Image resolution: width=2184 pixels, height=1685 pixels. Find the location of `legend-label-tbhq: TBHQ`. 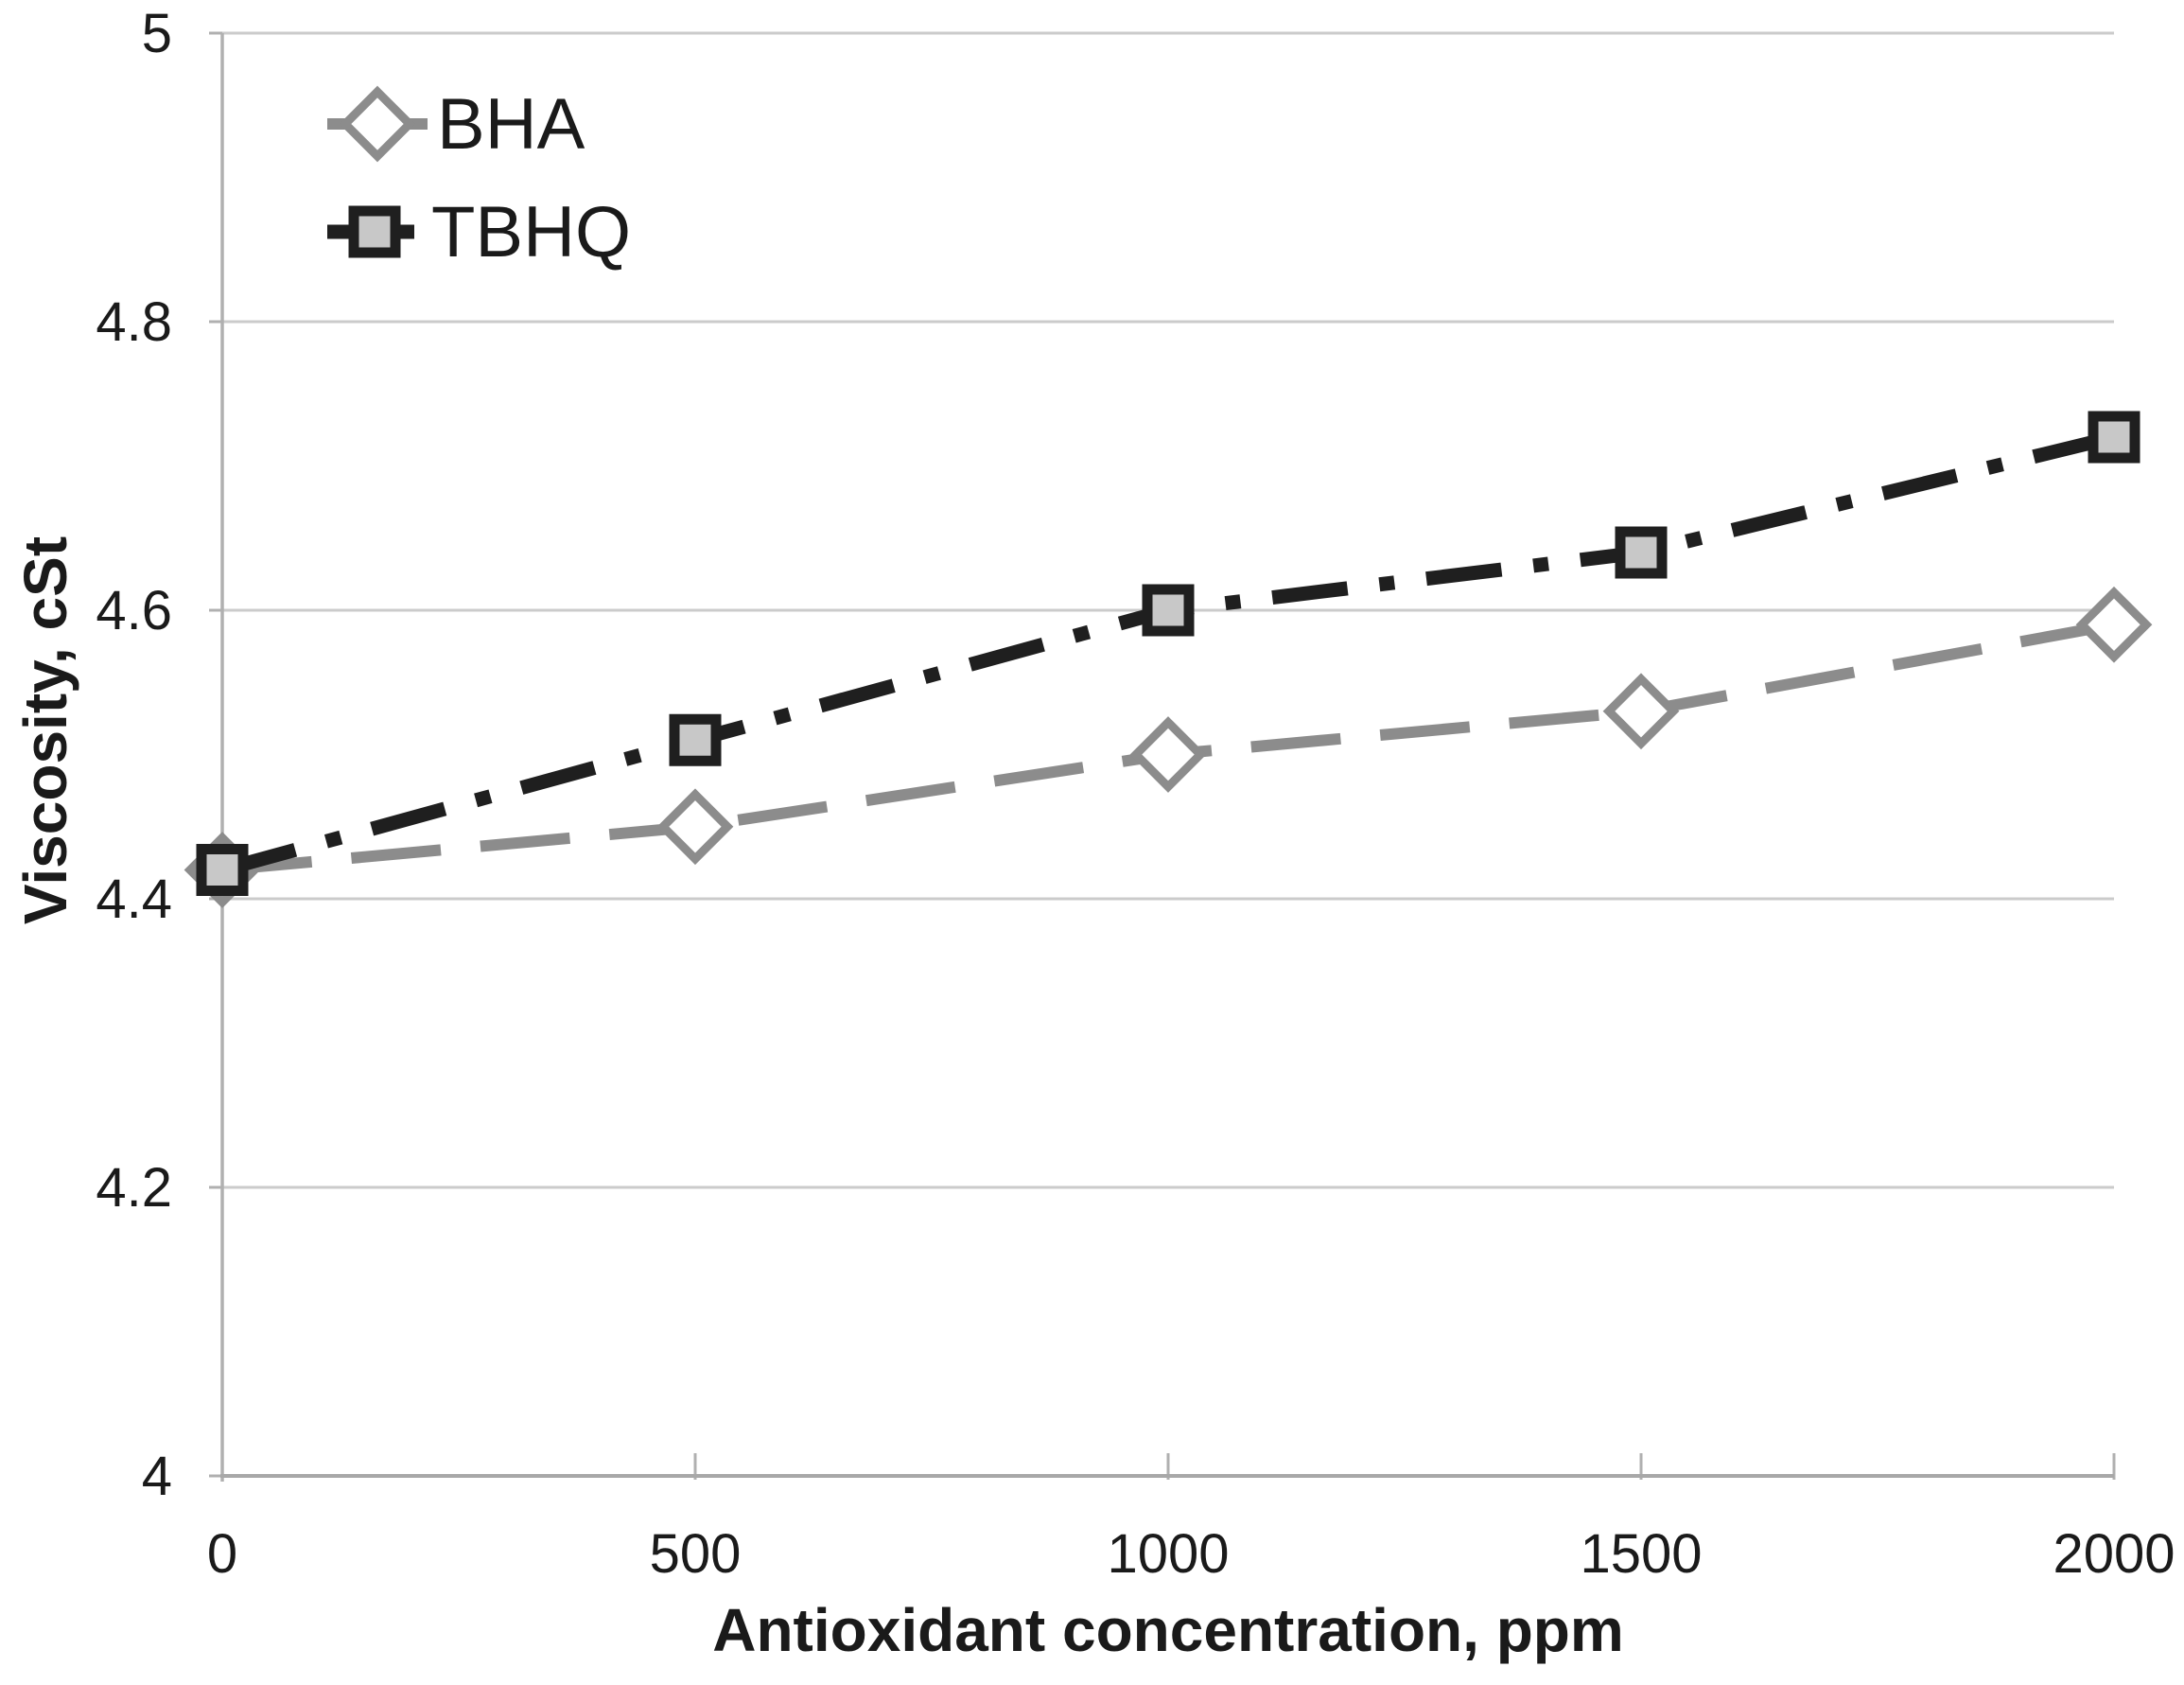

legend-label-tbhq: TBHQ is located at coordinates (531, 232).